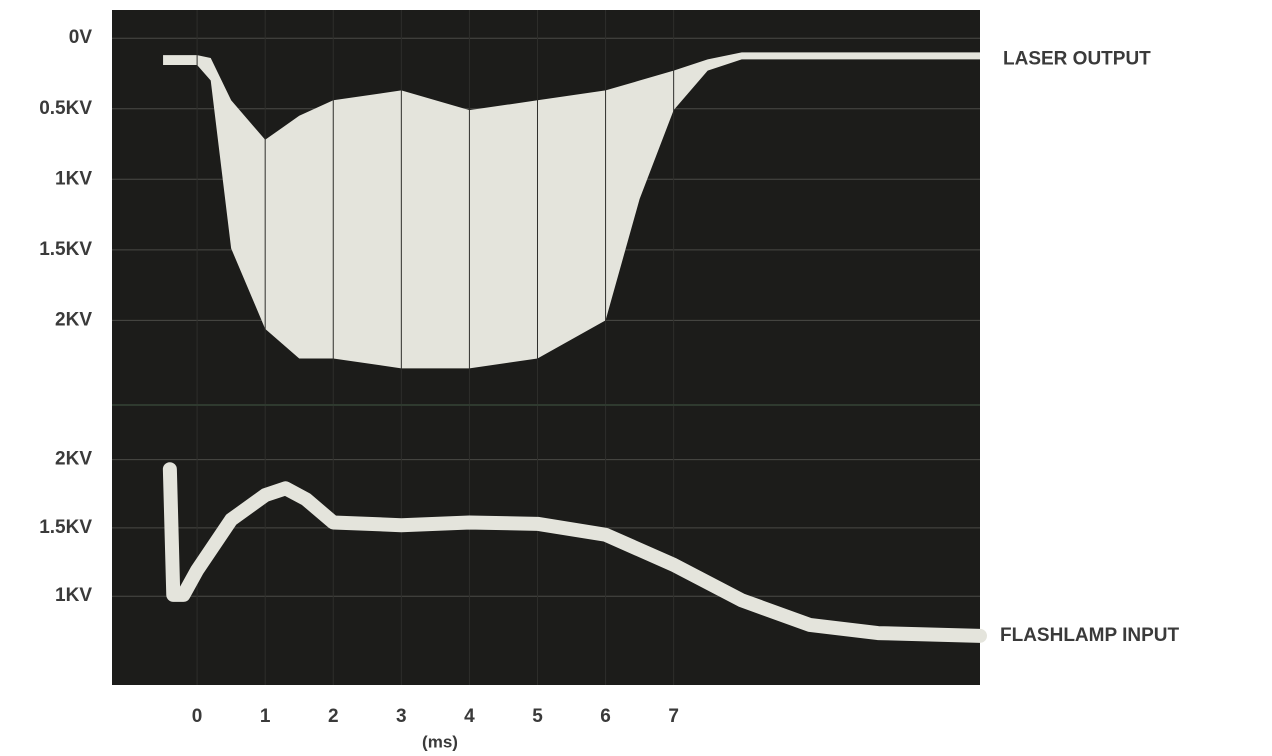 This screenshot has width=1272, height=756. I want to click on trace-label: FLASHLAMP INPUT, so click(1089, 635).